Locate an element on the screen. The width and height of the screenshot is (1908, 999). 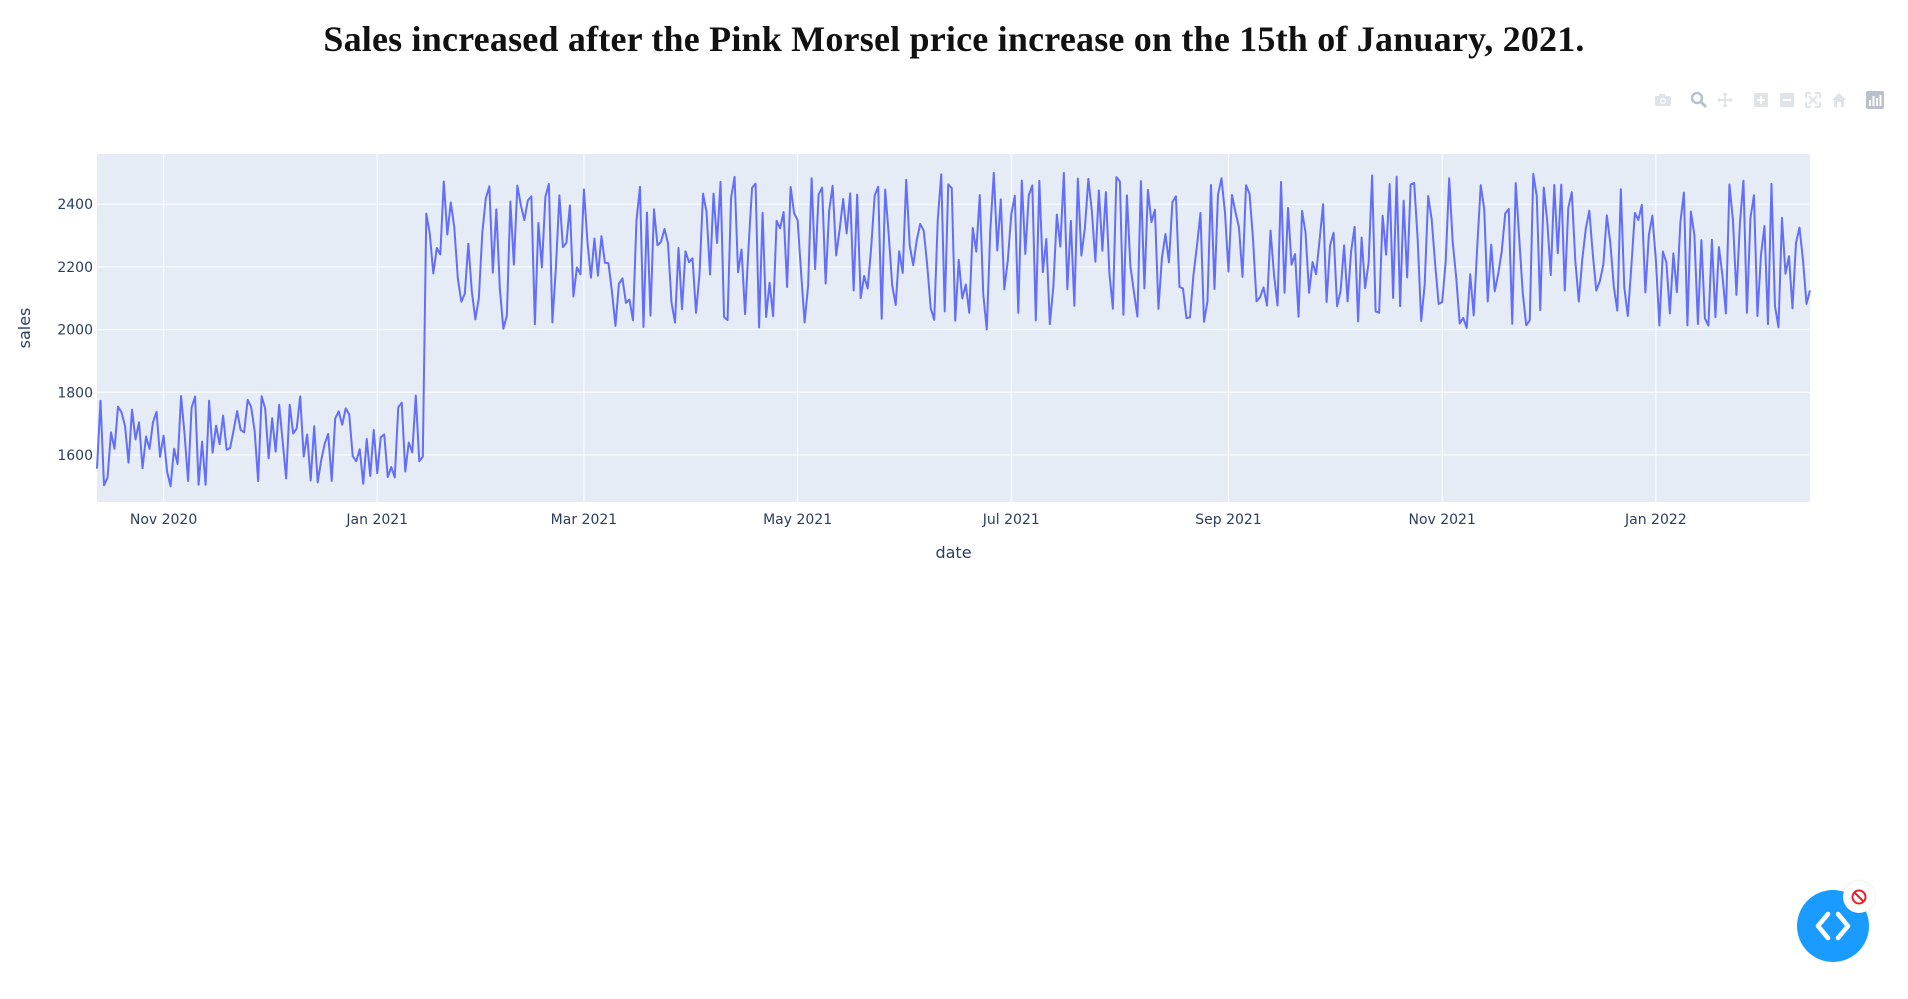
pan-icon is located at coordinates (1725, 100).